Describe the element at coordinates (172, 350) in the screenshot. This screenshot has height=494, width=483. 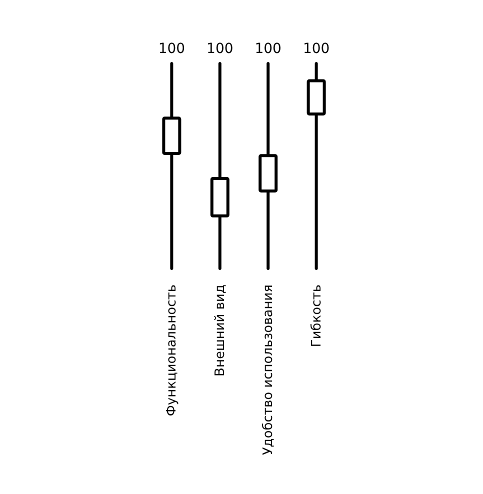
I see `x-tick-label: Функциональность` at that location.